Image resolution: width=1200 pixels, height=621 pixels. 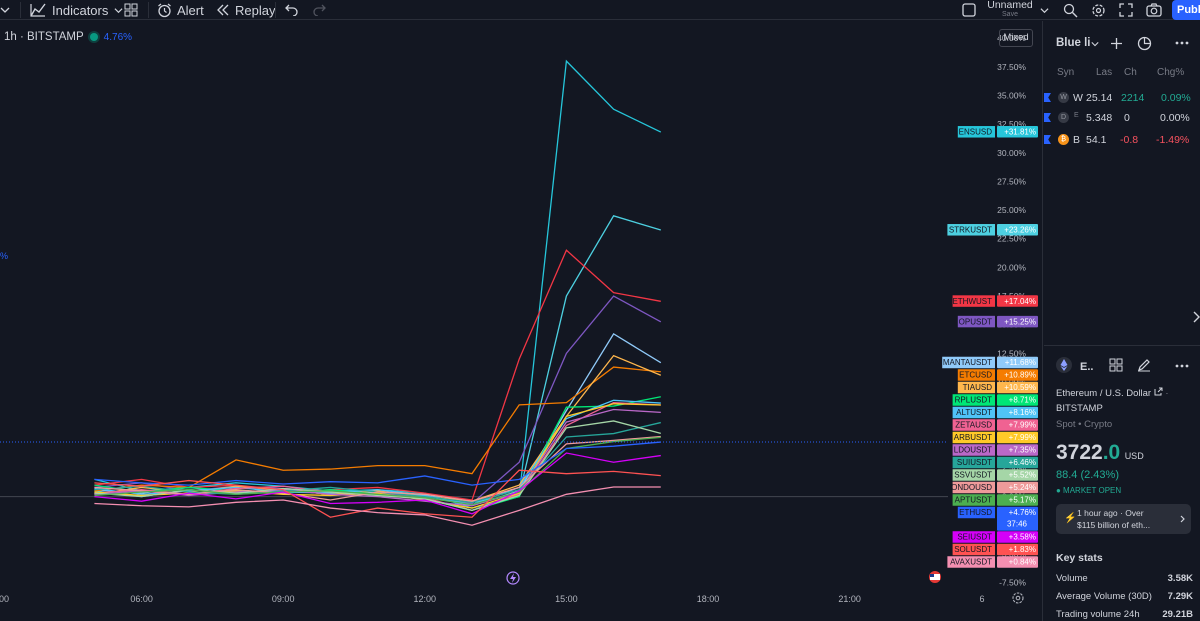 What do you see at coordinates (1010, 10) in the screenshot?
I see `layout-name-button: Unnamed Save` at bounding box center [1010, 10].